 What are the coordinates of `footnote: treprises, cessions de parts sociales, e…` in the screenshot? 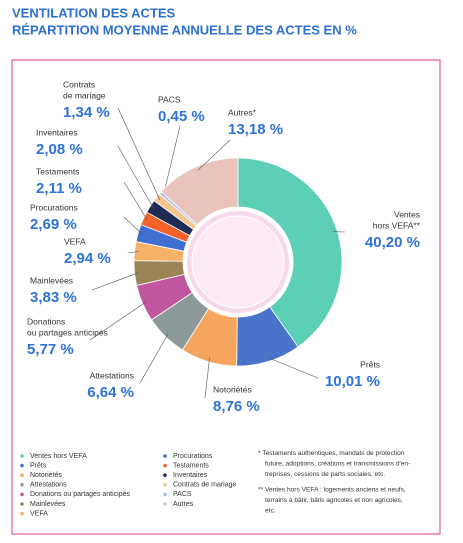 It's located at (325, 474).